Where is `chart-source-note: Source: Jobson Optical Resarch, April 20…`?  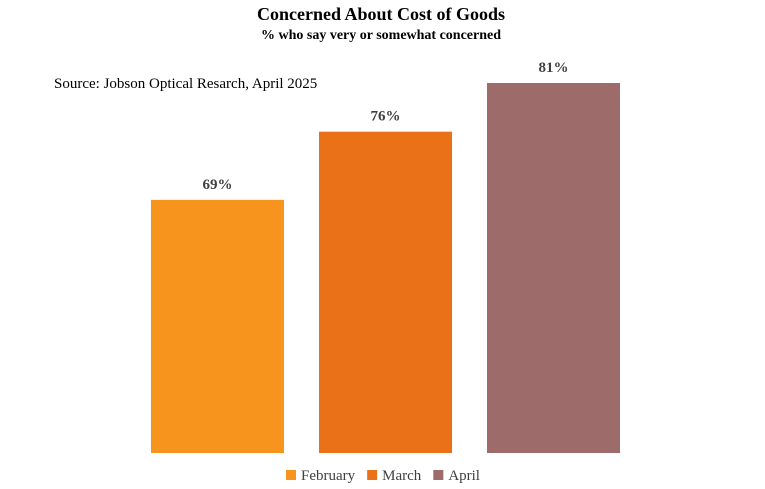
chart-source-note: Source: Jobson Optical Resarch, April 20… is located at coordinates (185, 84).